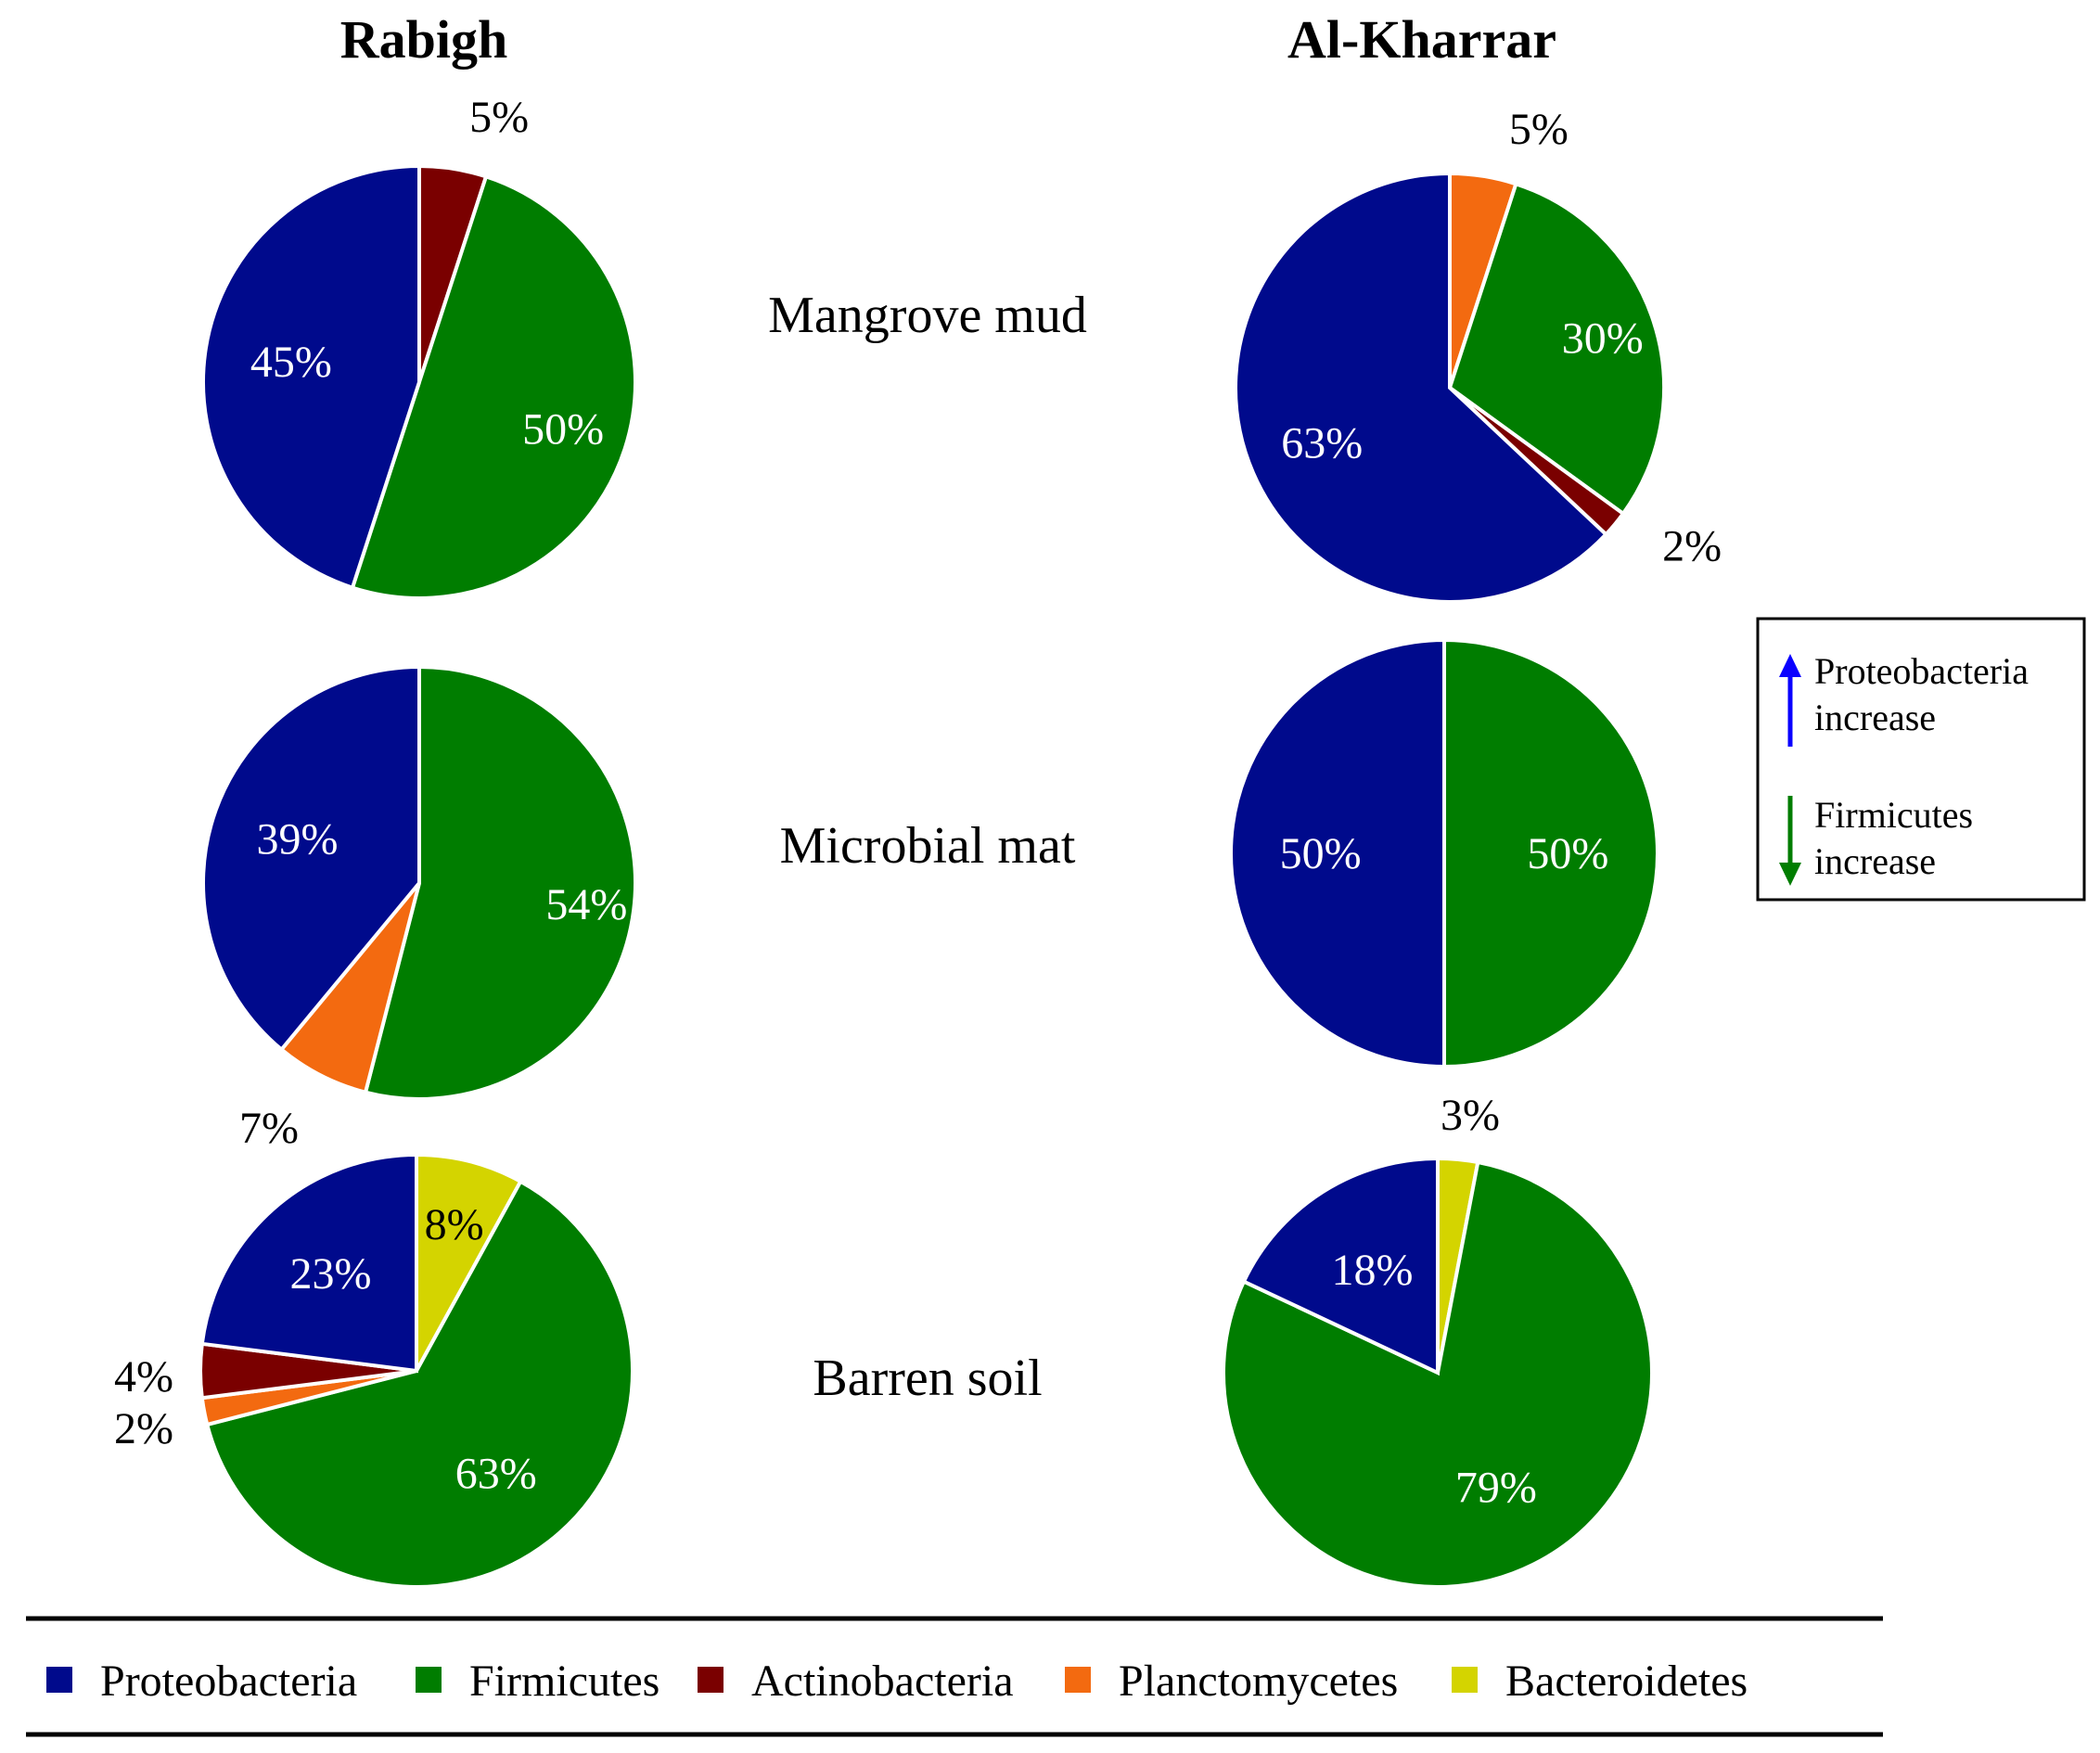 The image size is (2100, 1753). What do you see at coordinates (1539, 129) in the screenshot?
I see `slice-label-planctomycetes: 5%` at bounding box center [1539, 129].